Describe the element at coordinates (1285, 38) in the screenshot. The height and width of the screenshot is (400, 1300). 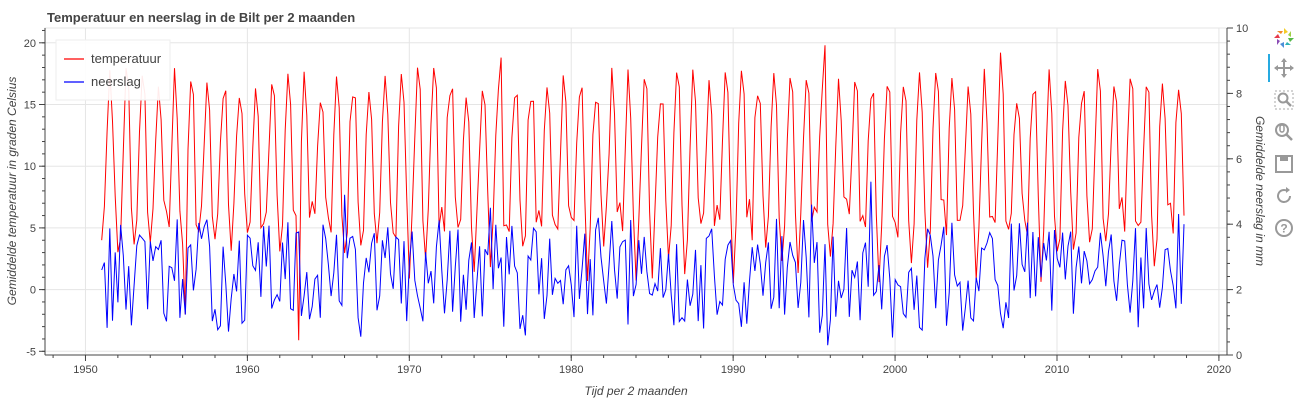
I see `bokeh-logo-icon` at that location.